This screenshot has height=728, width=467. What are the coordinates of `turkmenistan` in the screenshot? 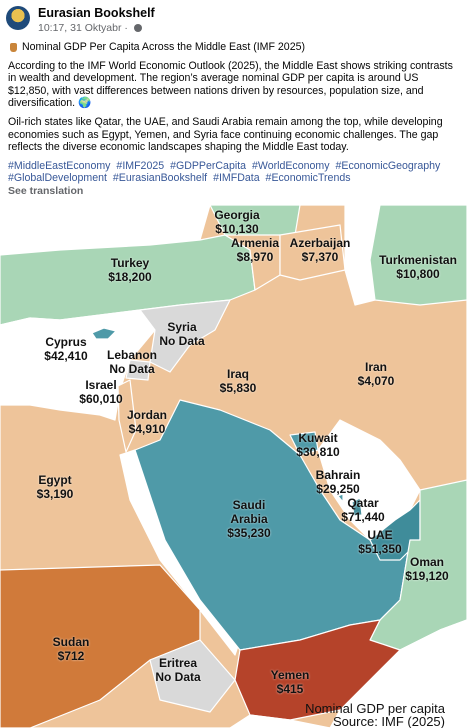 It's located at (418, 255).